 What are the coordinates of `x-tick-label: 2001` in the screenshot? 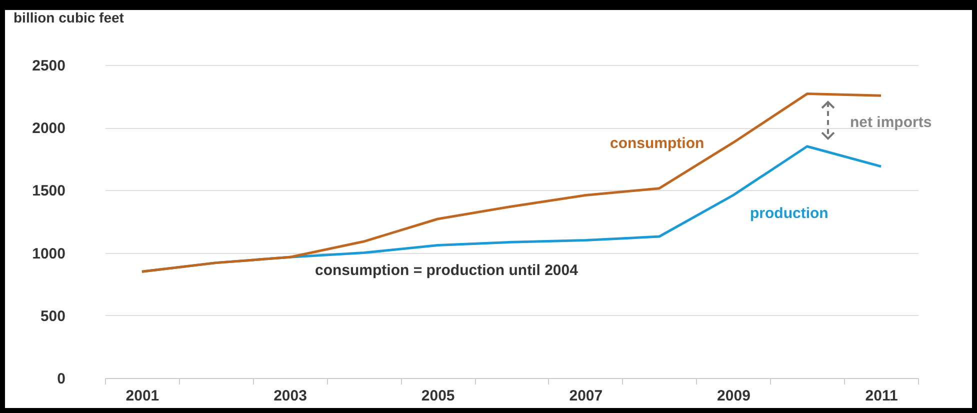 It's located at (143, 396).